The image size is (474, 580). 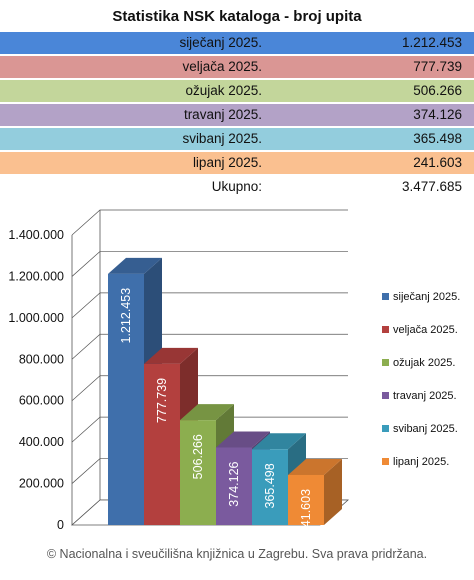 What do you see at coordinates (162, 400) in the screenshot?
I see `data-label: 777.739` at bounding box center [162, 400].